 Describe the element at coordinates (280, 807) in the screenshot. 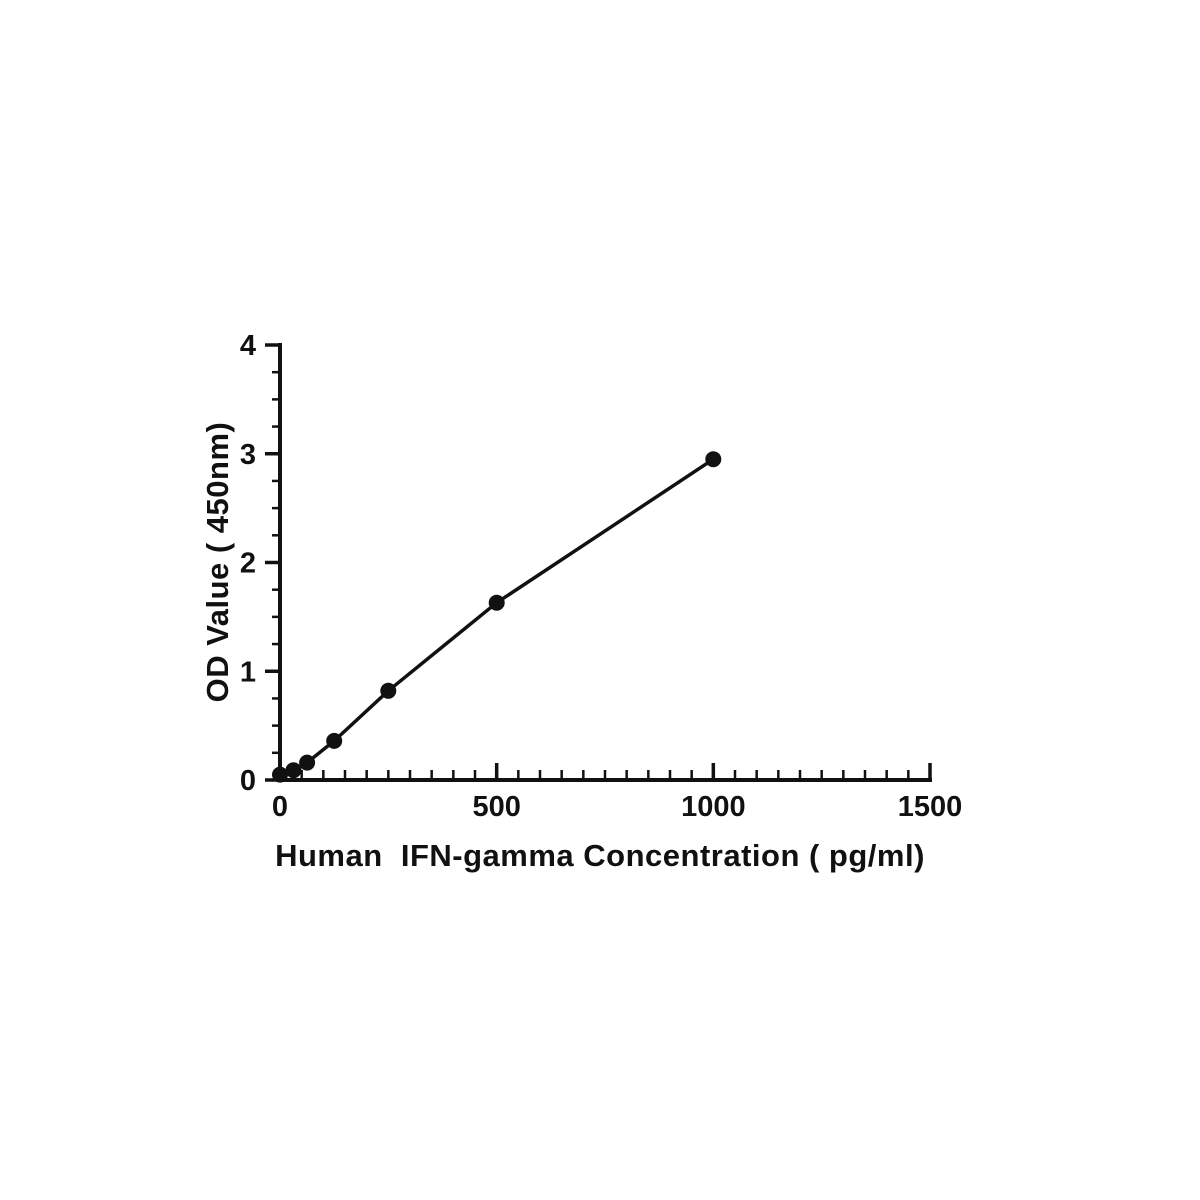

I see `x-tick-label: 0` at that location.